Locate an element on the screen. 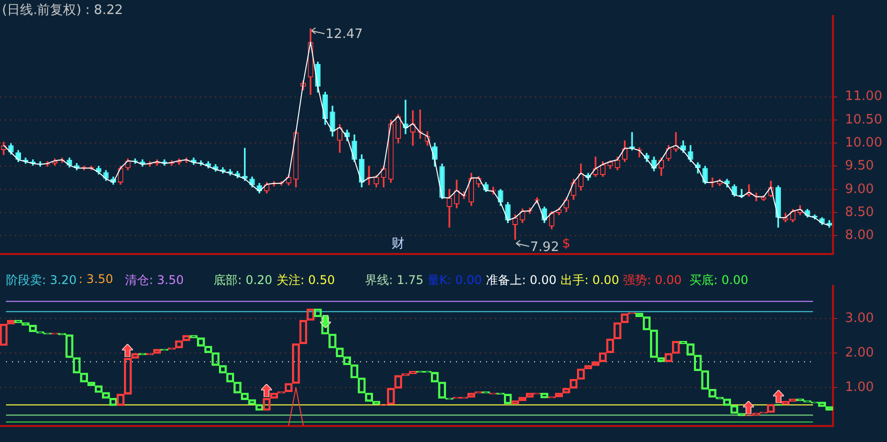 The width and height of the screenshot is (887, 442). annotation: 界线: 1.75 is located at coordinates (394, 280).